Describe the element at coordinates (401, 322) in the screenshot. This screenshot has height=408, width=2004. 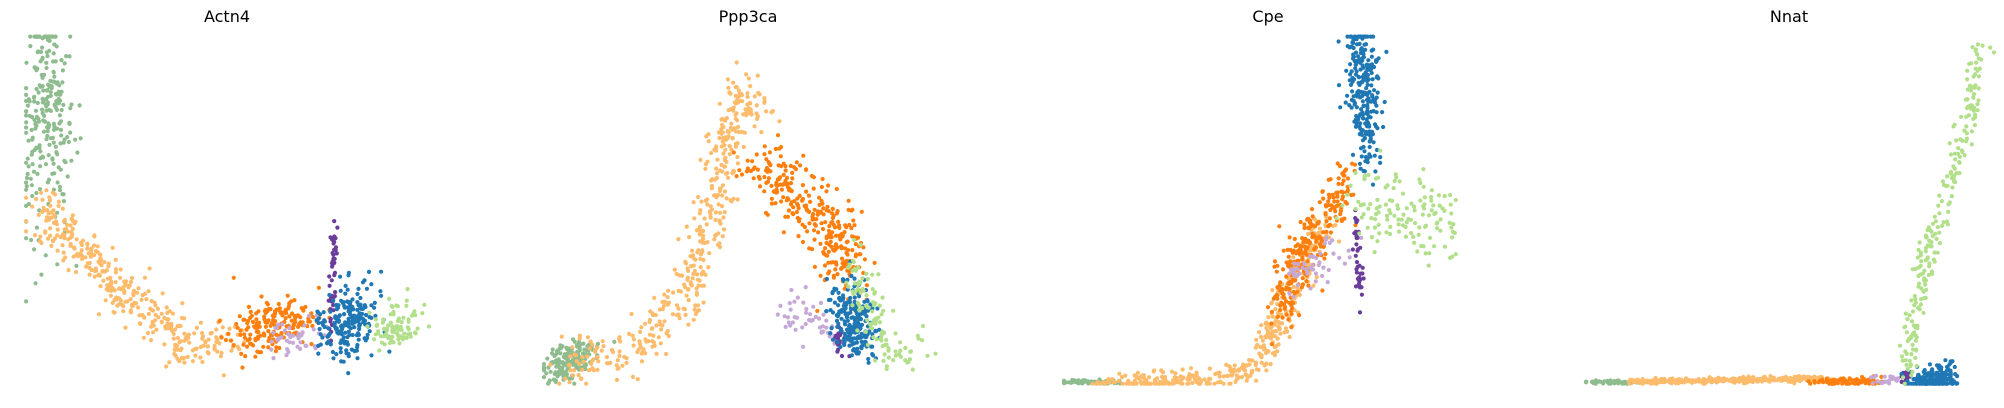
I see `point-actn4-lightgreen` at that location.